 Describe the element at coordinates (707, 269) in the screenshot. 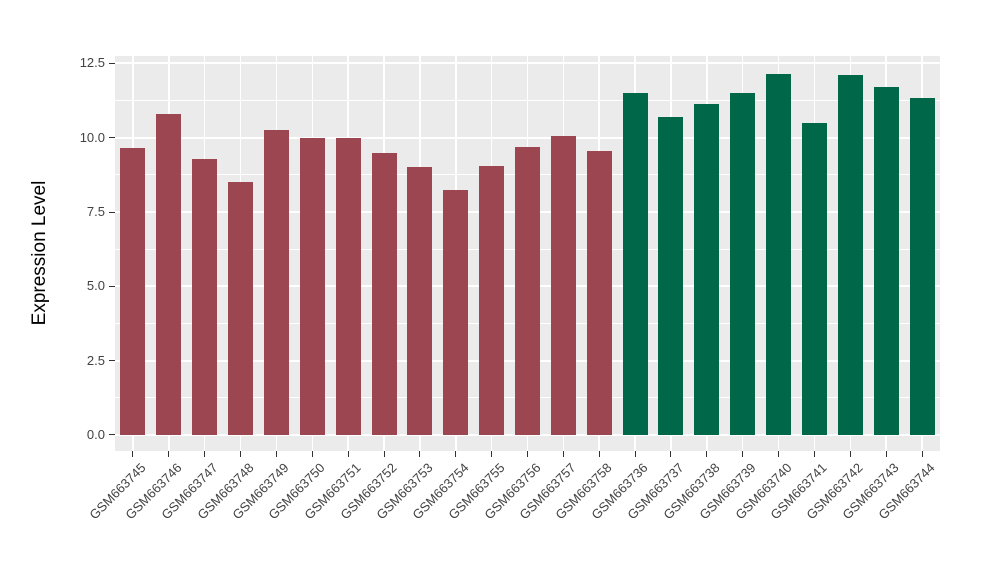

I see `bar-gsm663738` at that location.